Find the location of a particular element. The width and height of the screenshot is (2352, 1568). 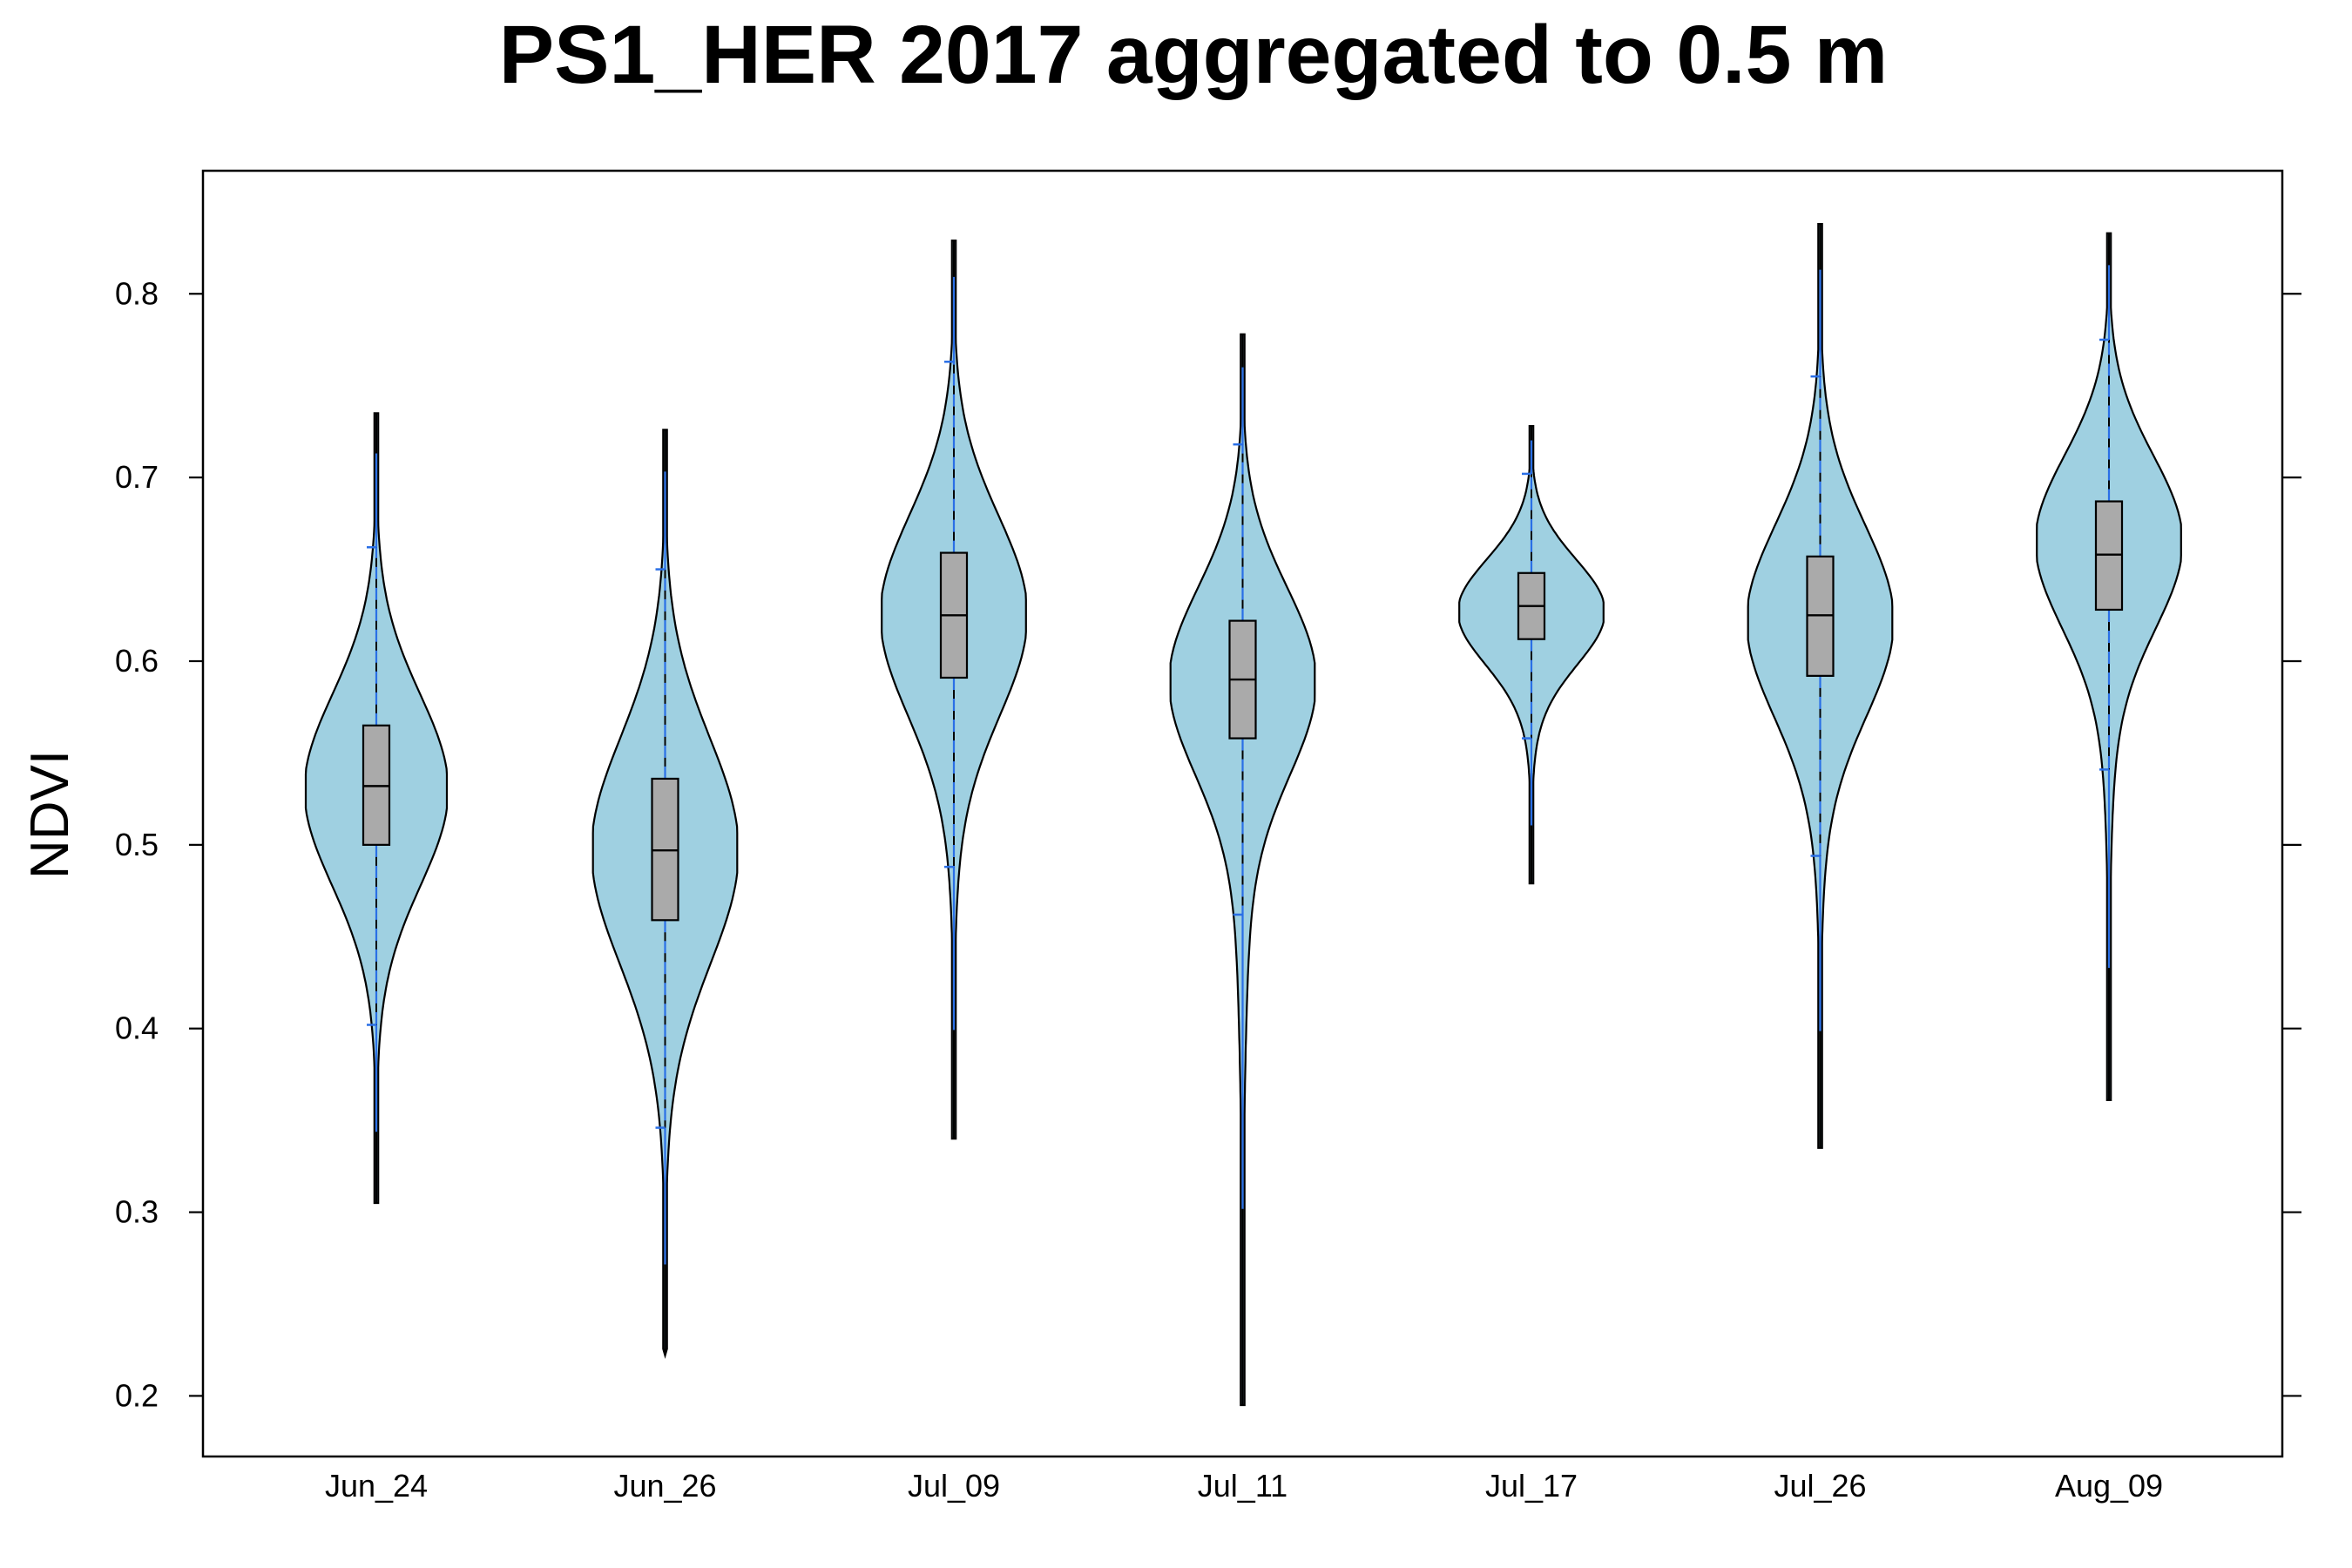

x-tick-label: Jul_26 is located at coordinates (1820, 1486).